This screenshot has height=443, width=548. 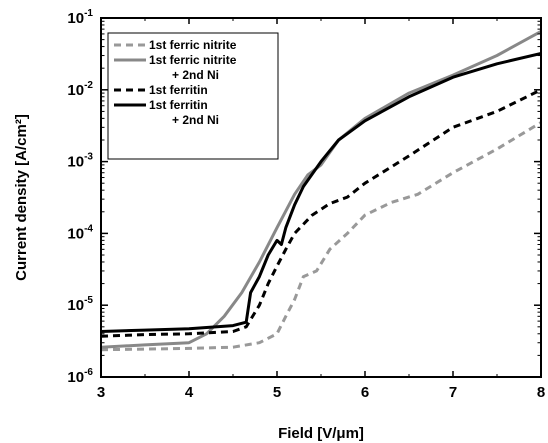 I want to click on y-tick-label: 10⁻⁵, so click(x=80, y=304).